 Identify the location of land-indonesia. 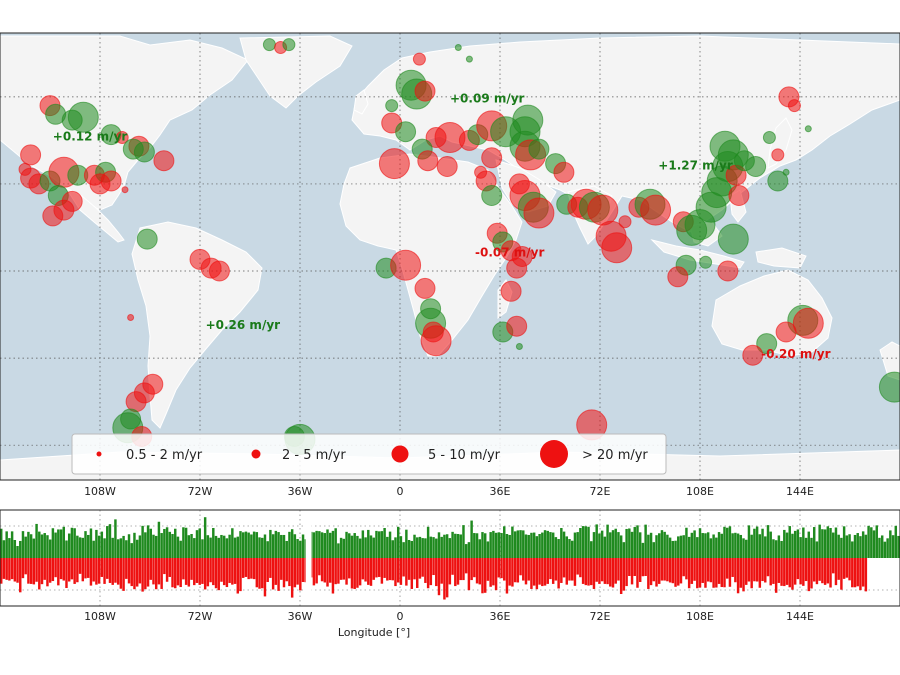
(697, 254).